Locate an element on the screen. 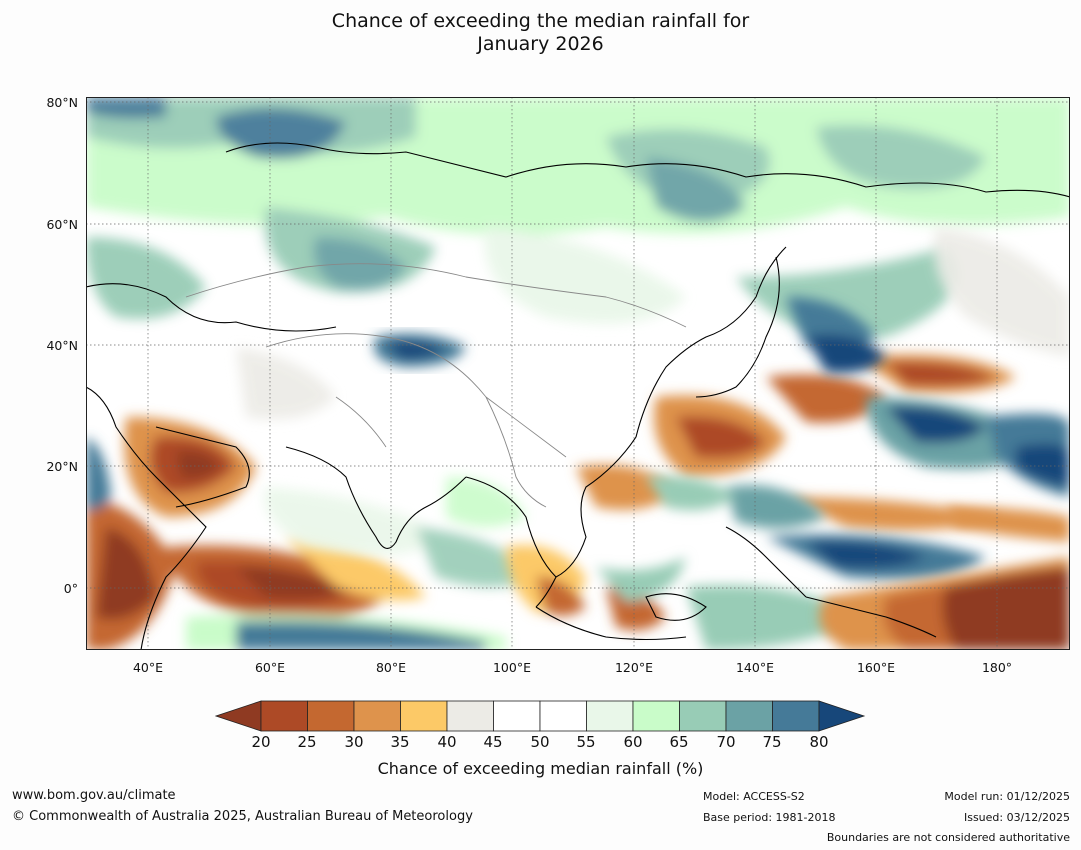  cb-tick-25: 25 is located at coordinates (307, 742).